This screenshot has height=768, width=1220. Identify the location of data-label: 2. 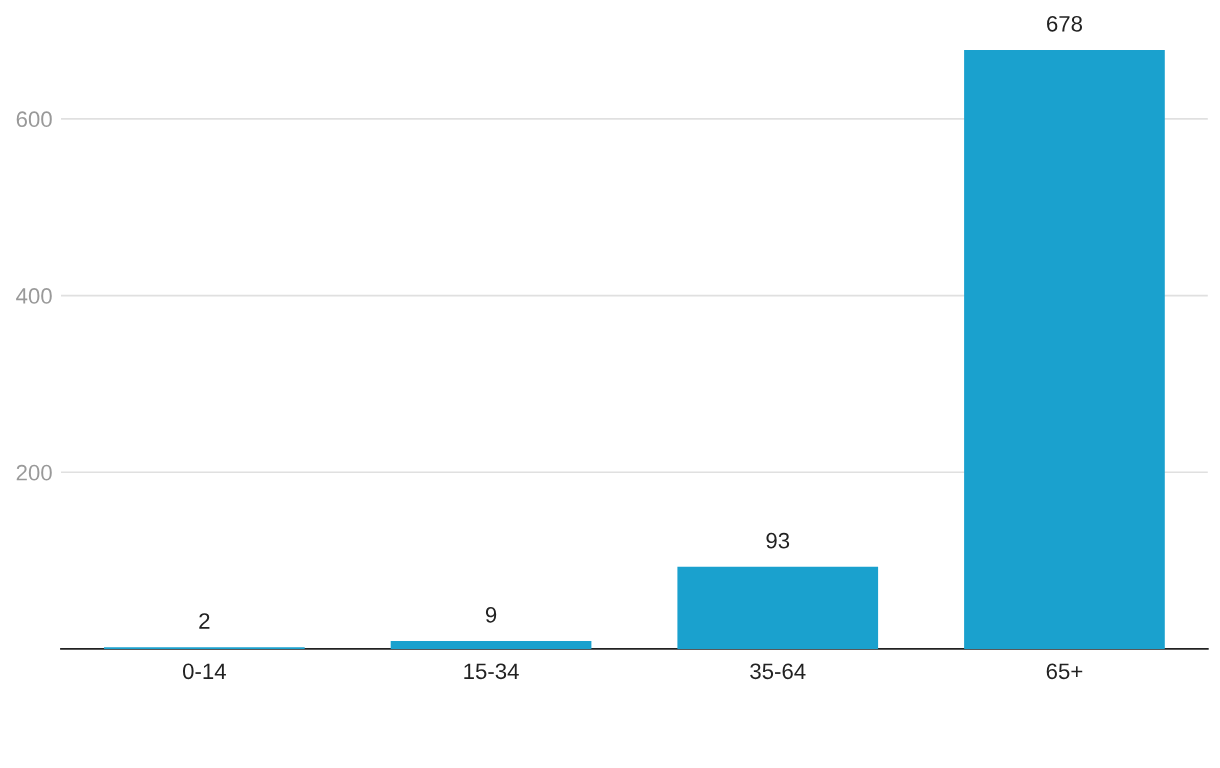
(204, 621).